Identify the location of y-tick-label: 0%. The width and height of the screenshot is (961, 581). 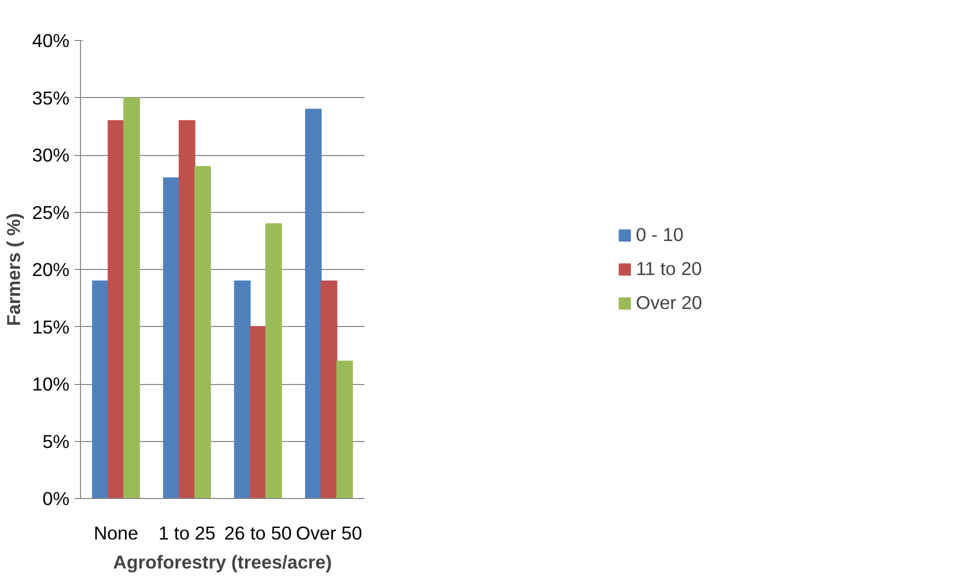
(56, 498).